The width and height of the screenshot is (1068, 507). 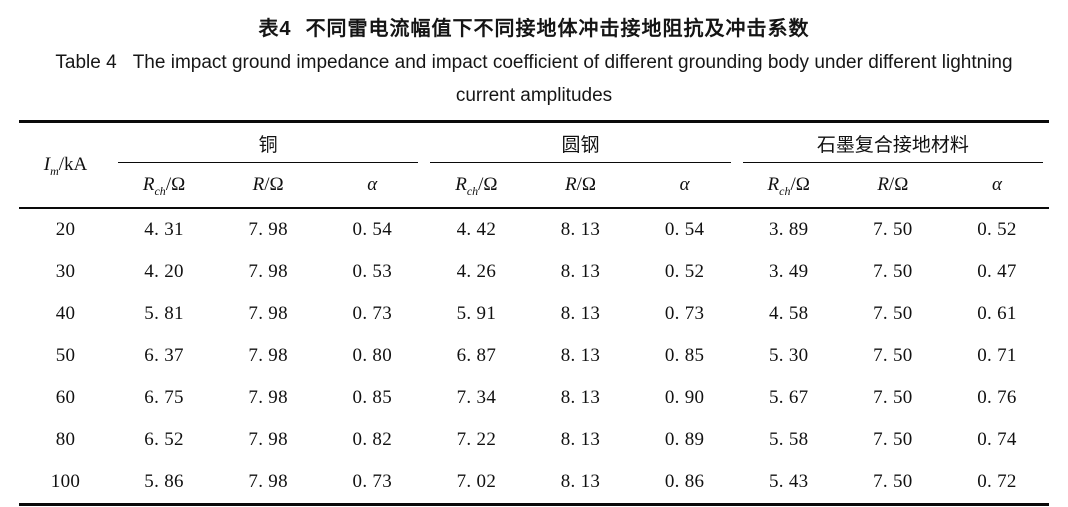 I want to click on value-cell: 7. 02, so click(x=476, y=481).